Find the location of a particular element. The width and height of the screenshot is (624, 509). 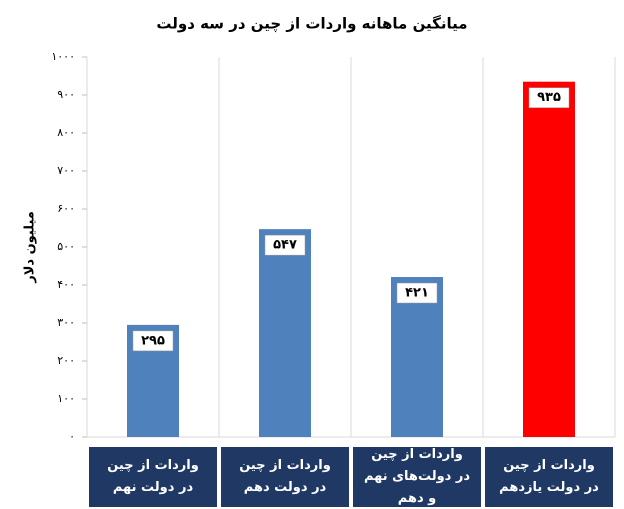

x-tick-label: واردات از چین در دولت دهم is located at coordinates (285, 477).